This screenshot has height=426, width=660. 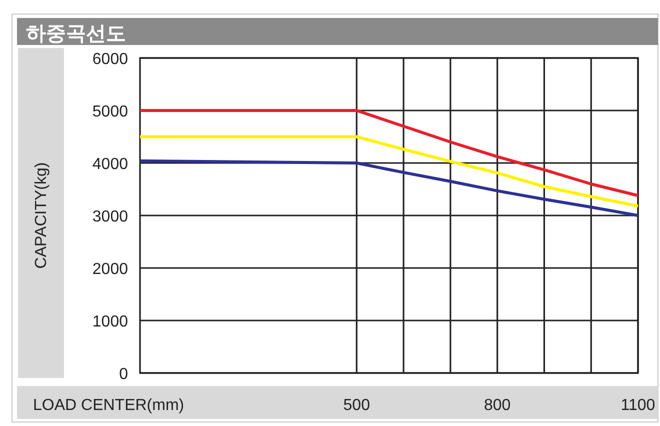 What do you see at coordinates (110, 112) in the screenshot?
I see `ytick: 5000` at bounding box center [110, 112].